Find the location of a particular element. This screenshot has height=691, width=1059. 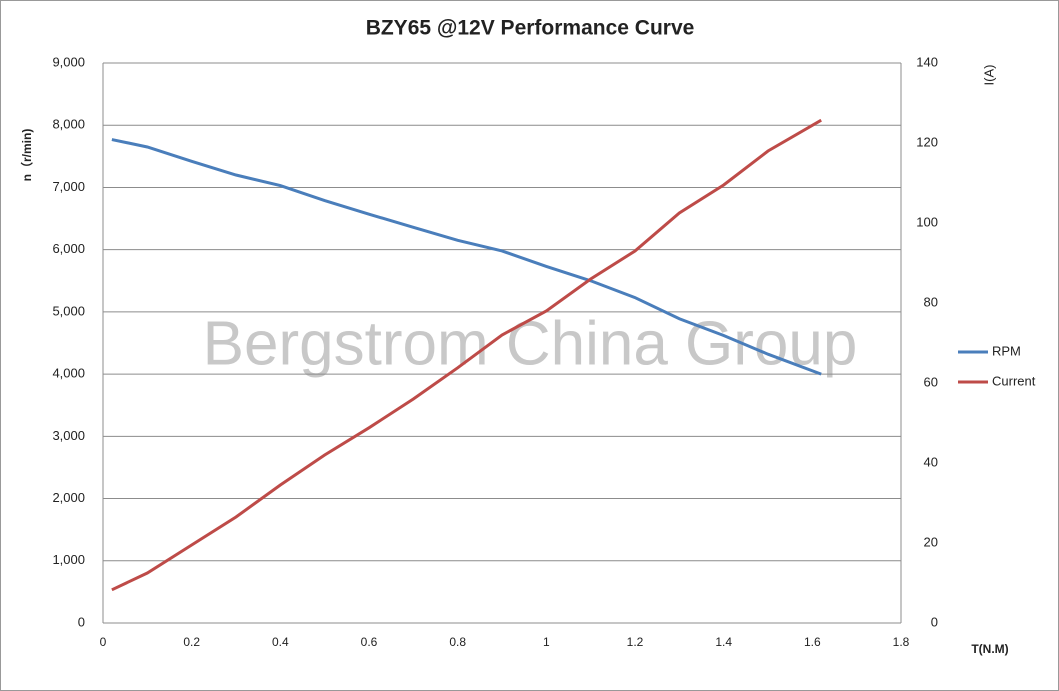

y-tick-label: 2,000 is located at coordinates (68, 497).